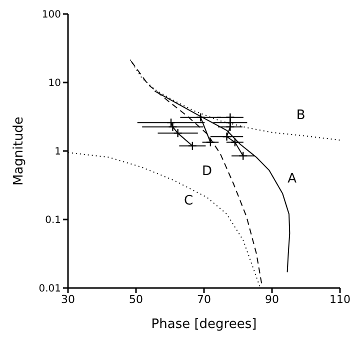 This screenshot has width=360, height=340. I want to click on series-label: D, so click(207, 172).